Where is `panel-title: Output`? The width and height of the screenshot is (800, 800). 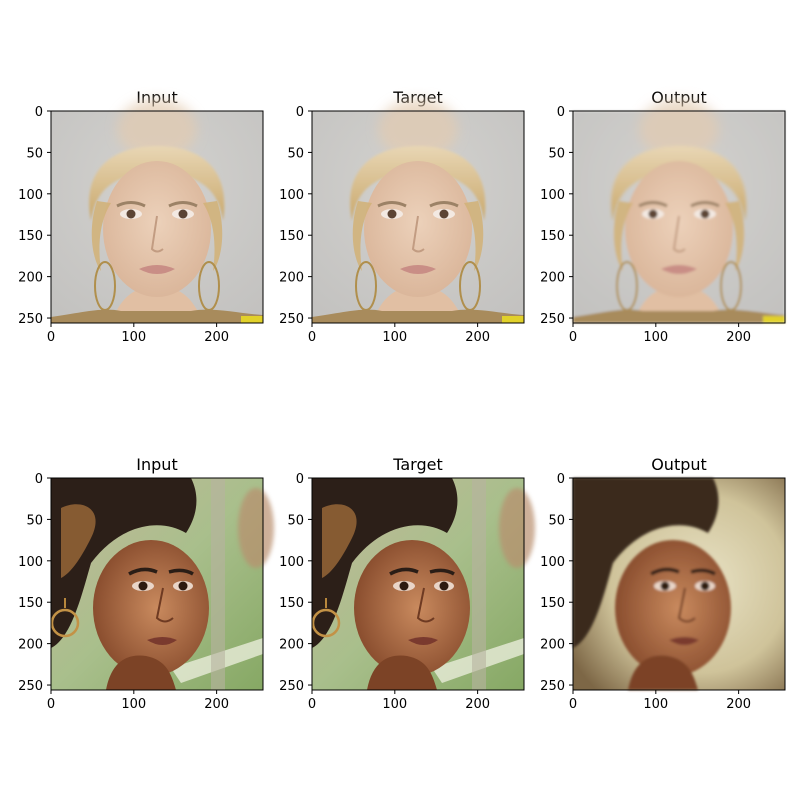
panel-title: Output is located at coordinates (679, 464).